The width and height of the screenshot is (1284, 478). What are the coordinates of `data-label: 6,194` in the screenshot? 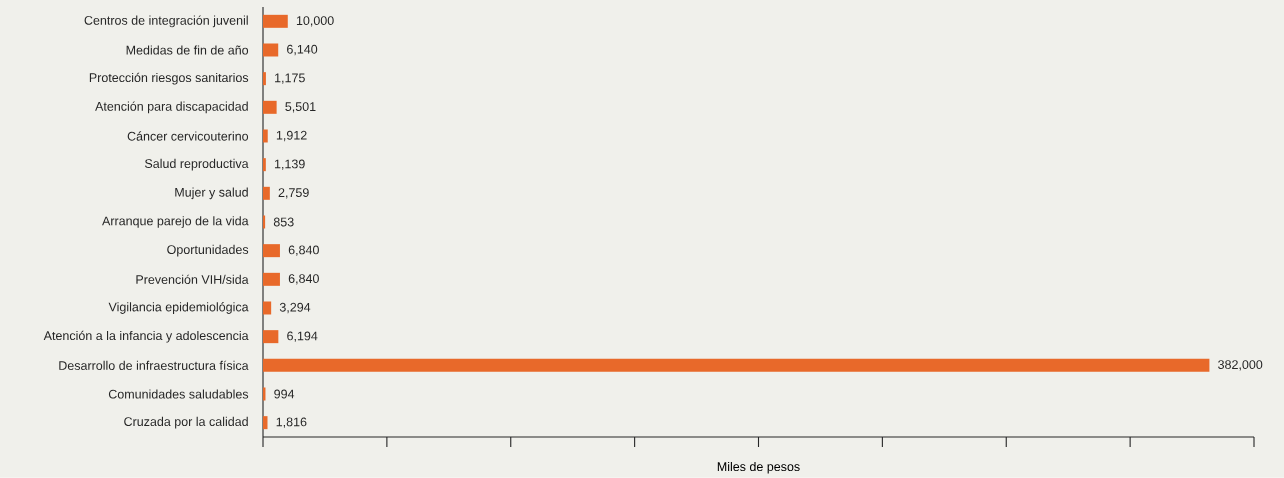 It's located at (302, 336).